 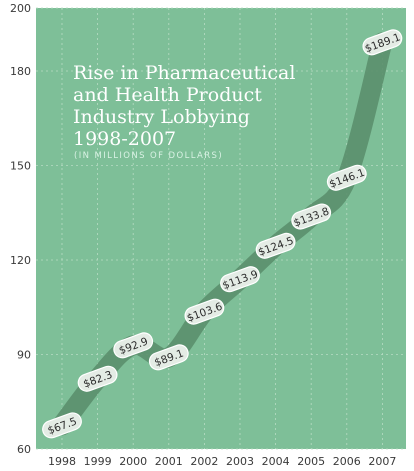 What do you see at coordinates (124, 139) in the screenshot?
I see `chart-title-line-4: 1998-2007` at bounding box center [124, 139].